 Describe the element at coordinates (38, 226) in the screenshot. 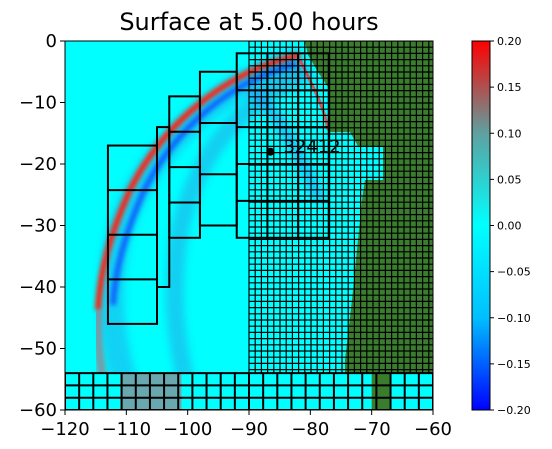

I see `y-tick-label: −30` at that location.